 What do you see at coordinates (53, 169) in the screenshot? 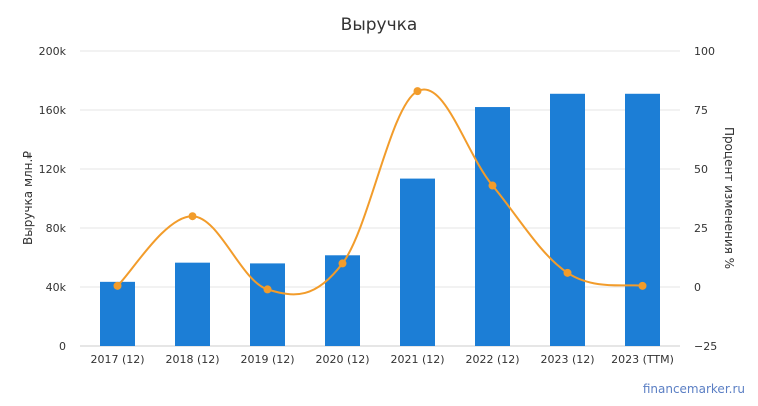
I see `y-left-tick-label: 120k` at bounding box center [53, 169].